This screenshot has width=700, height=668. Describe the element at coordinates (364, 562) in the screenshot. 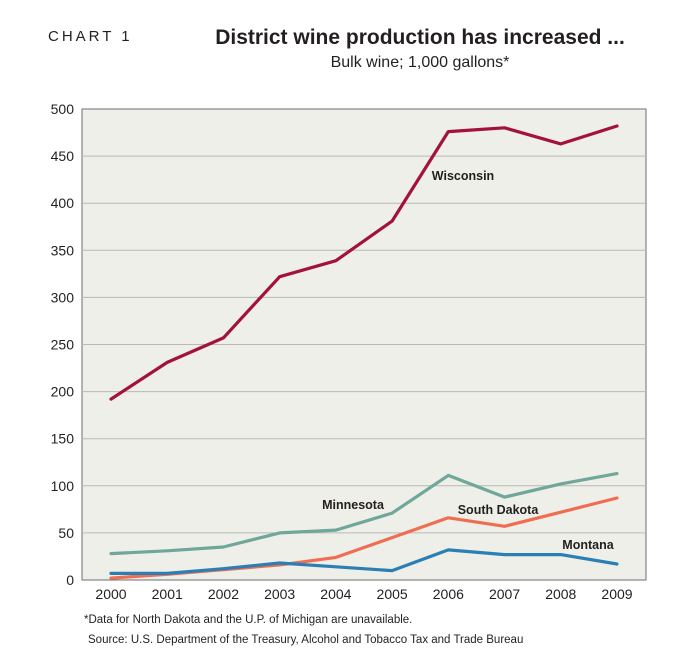

I see `series-line-montana` at that location.